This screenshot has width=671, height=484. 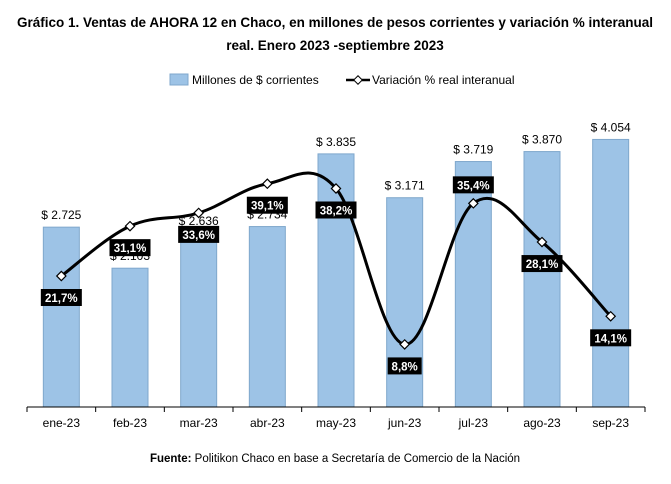 I want to click on x-tick-label-abr-23: abr-23, so click(x=267, y=423).